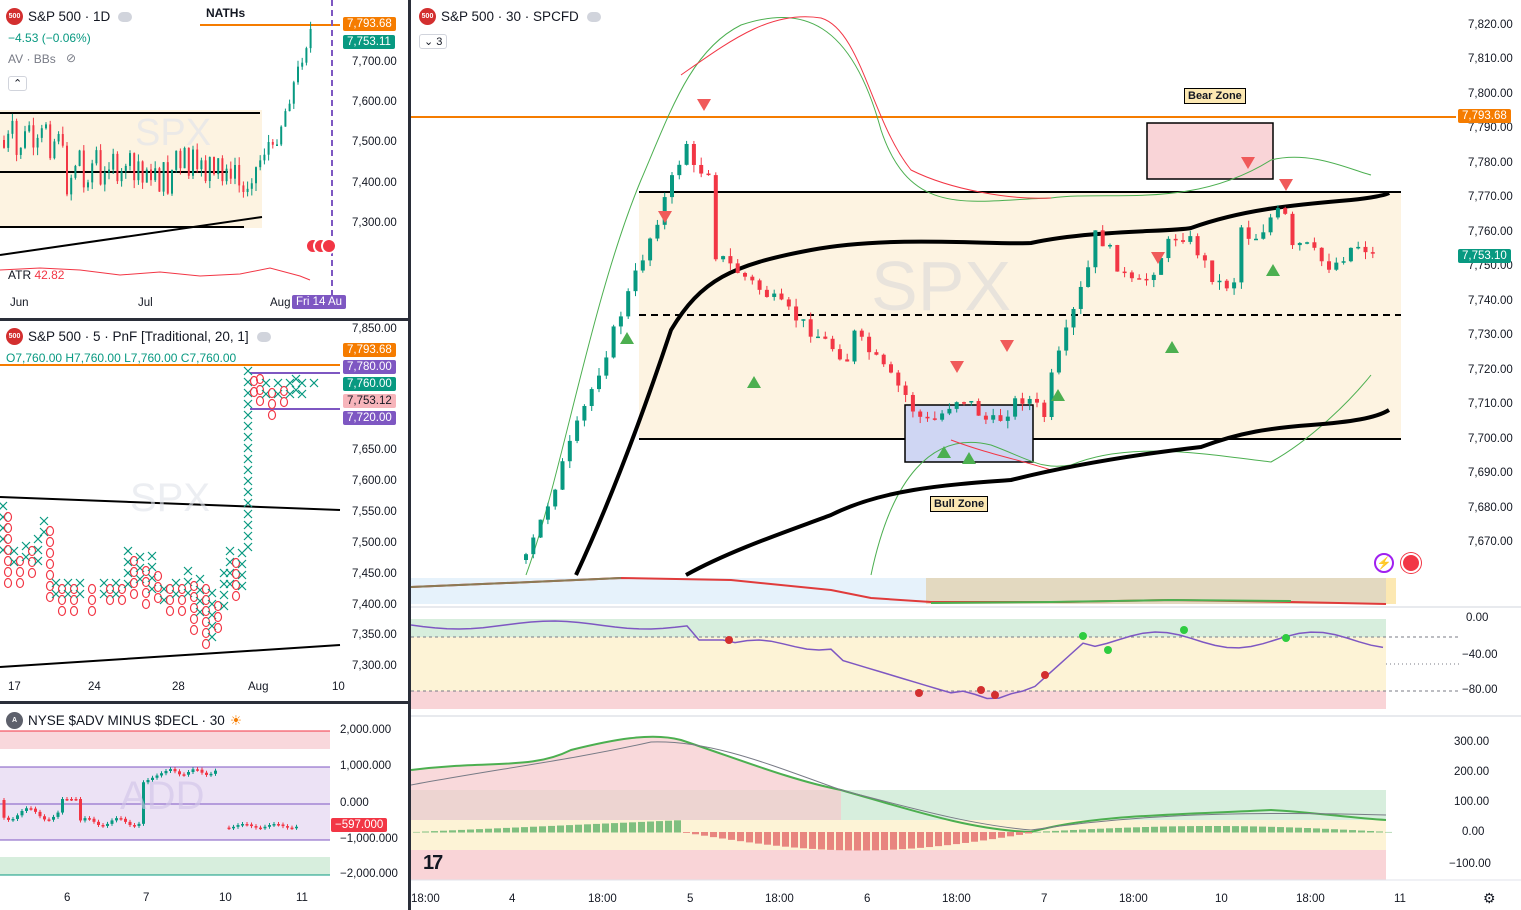 This screenshot has width=1521, height=910. Describe the element at coordinates (1400, 899) in the screenshot. I see `main-x-tick: 11` at that location.